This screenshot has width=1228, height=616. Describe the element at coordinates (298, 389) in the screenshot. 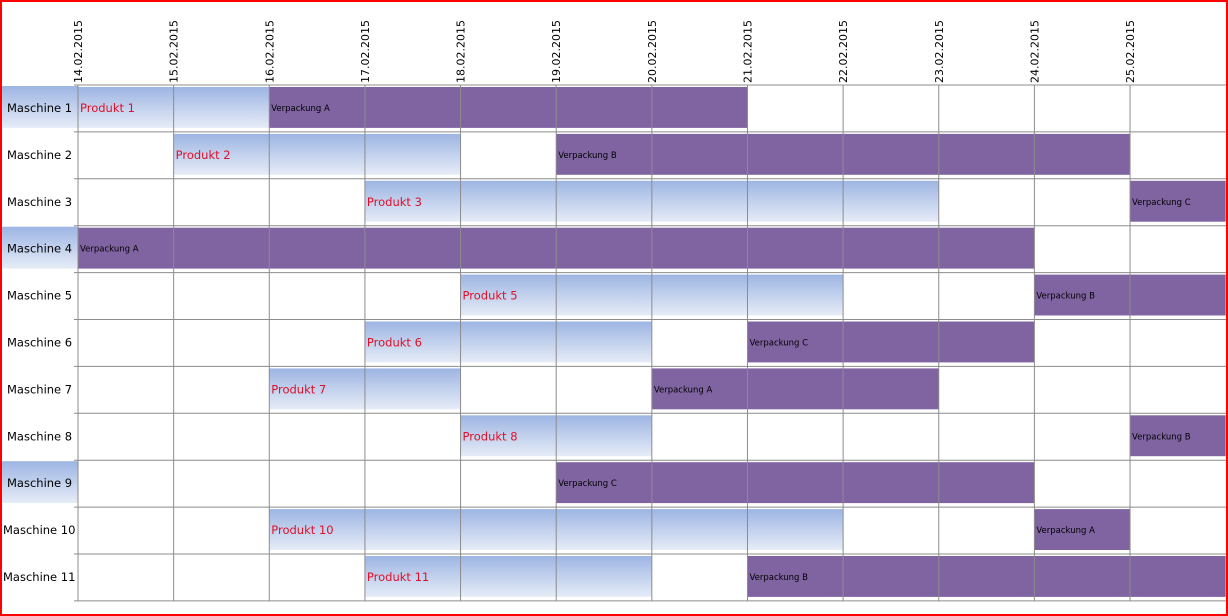

I see `task-label: Produkt 7` at that location.